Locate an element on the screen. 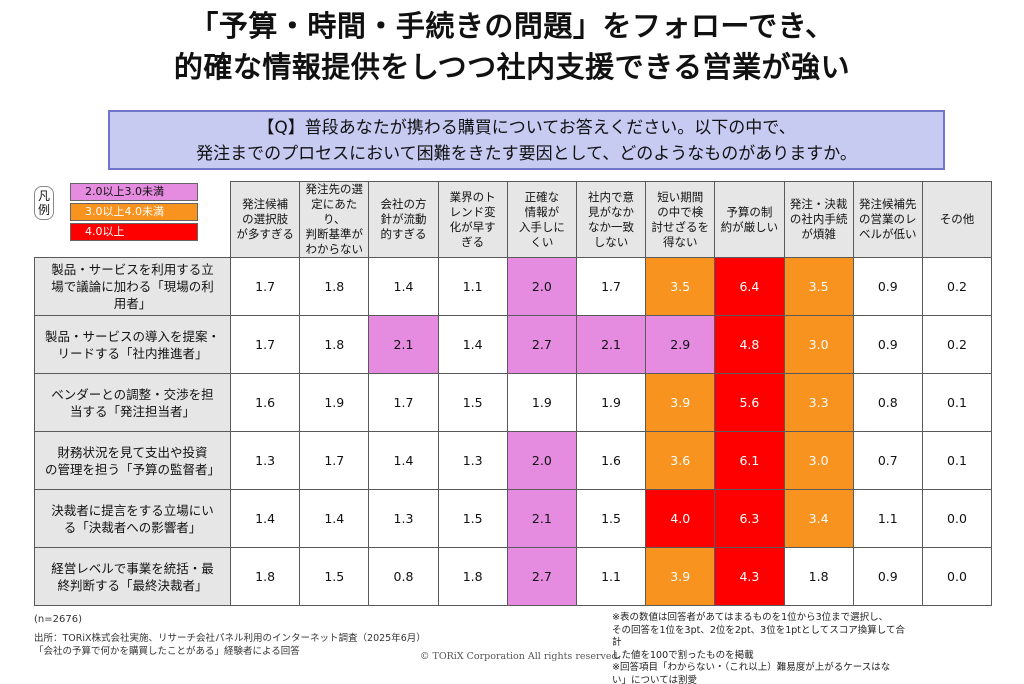  table-cell: 2.0 is located at coordinates (541, 286).